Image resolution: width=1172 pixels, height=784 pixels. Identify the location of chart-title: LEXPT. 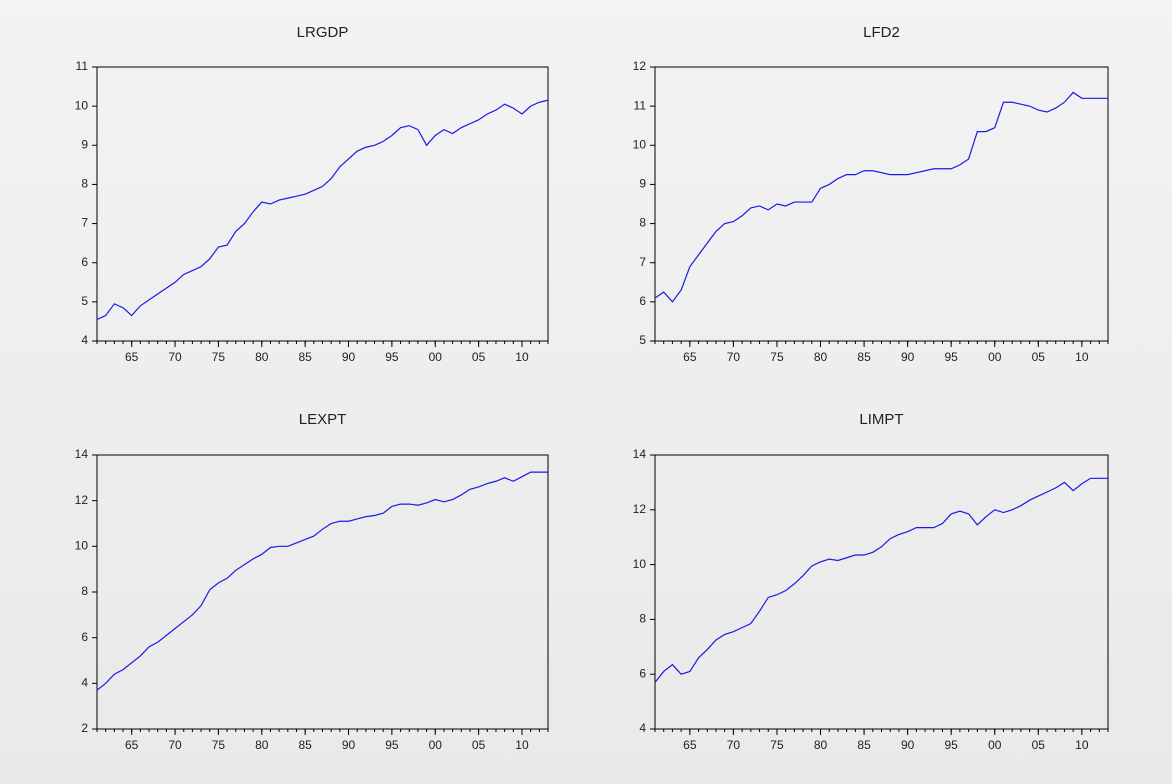
(323, 419).